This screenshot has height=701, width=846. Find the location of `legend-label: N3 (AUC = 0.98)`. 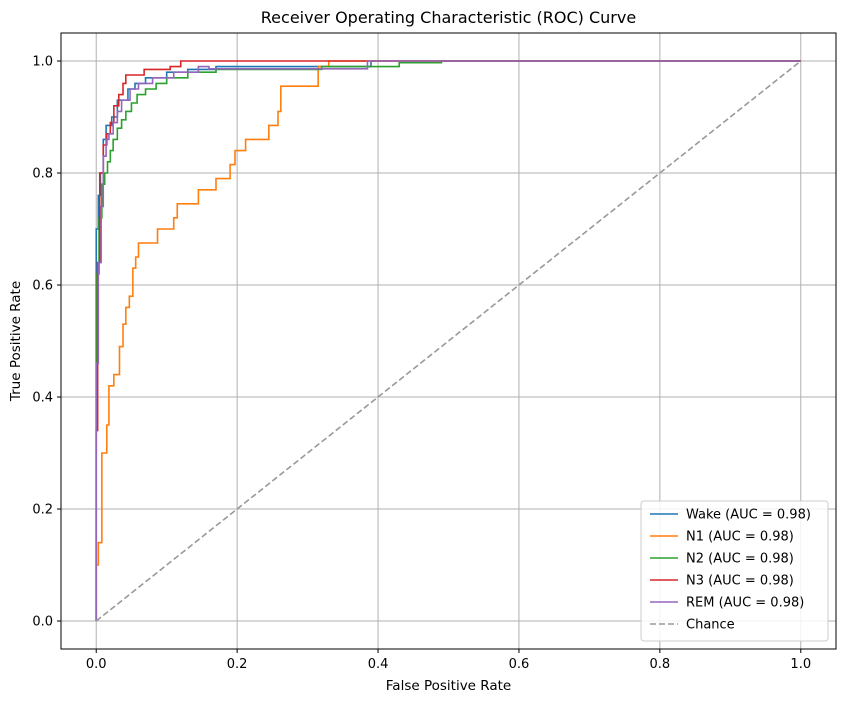

legend-label: N3 (AUC = 0.98) is located at coordinates (740, 581).